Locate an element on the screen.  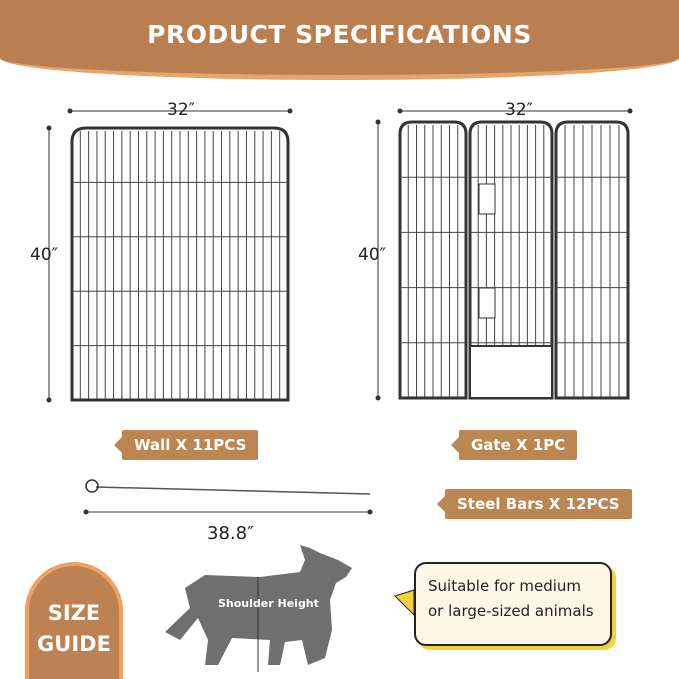
gate-latch-top is located at coordinates (487, 199).